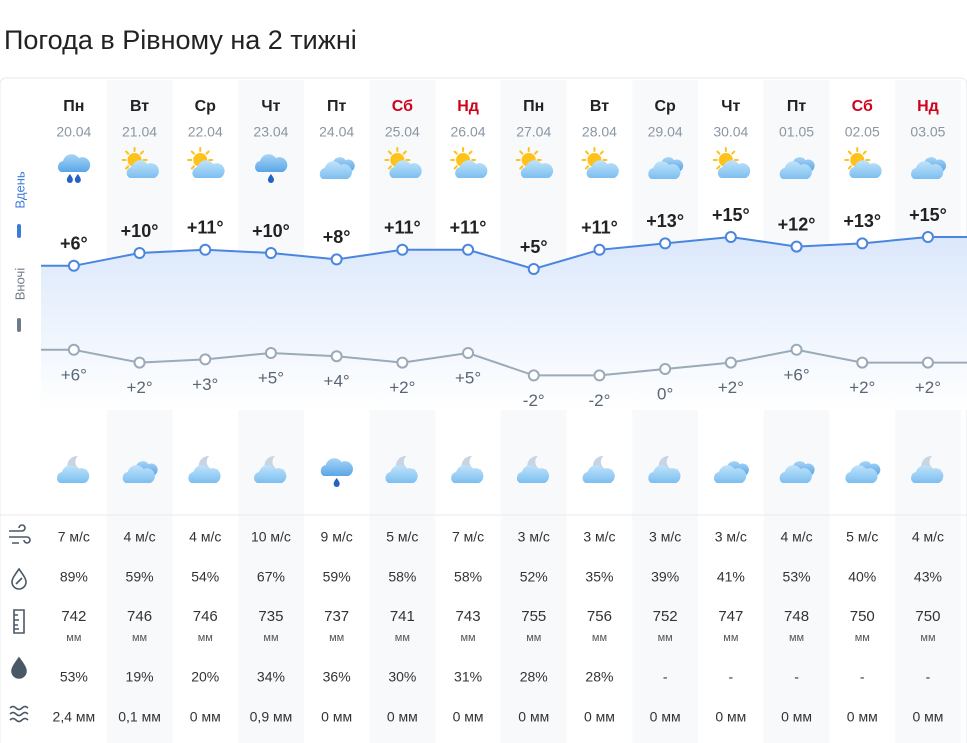 Image resolution: width=967 pixels, height=743 pixels. Describe the element at coordinates (74, 537) in the screenshot. I see `wind-value: 7 м/с` at that location.